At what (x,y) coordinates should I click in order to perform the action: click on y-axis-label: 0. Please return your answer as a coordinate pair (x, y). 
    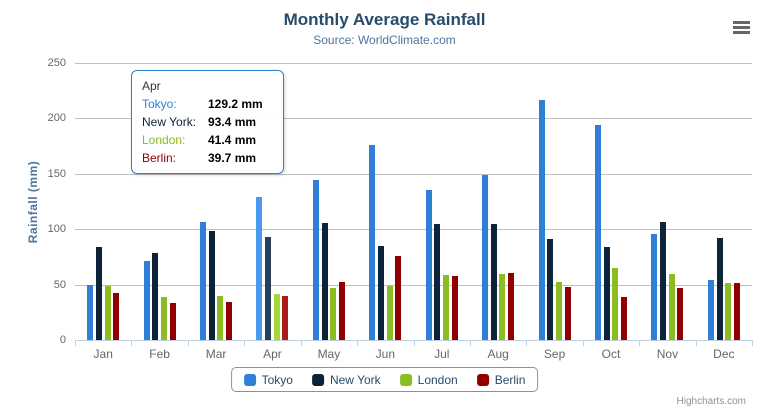
    Looking at the image, I should click on (62, 340).